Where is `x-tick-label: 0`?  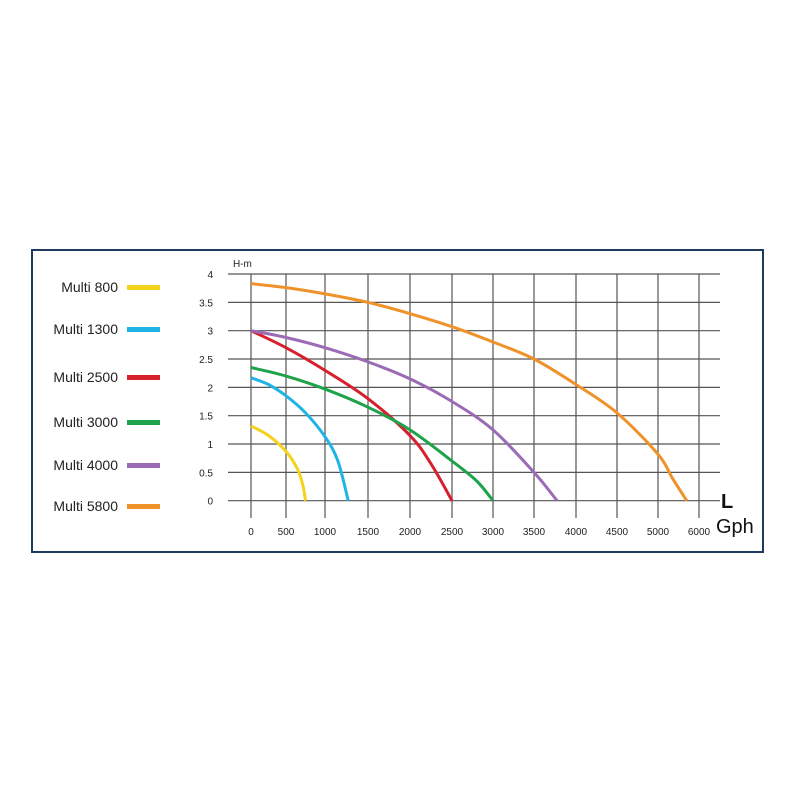 x-tick-label: 0 is located at coordinates (251, 532).